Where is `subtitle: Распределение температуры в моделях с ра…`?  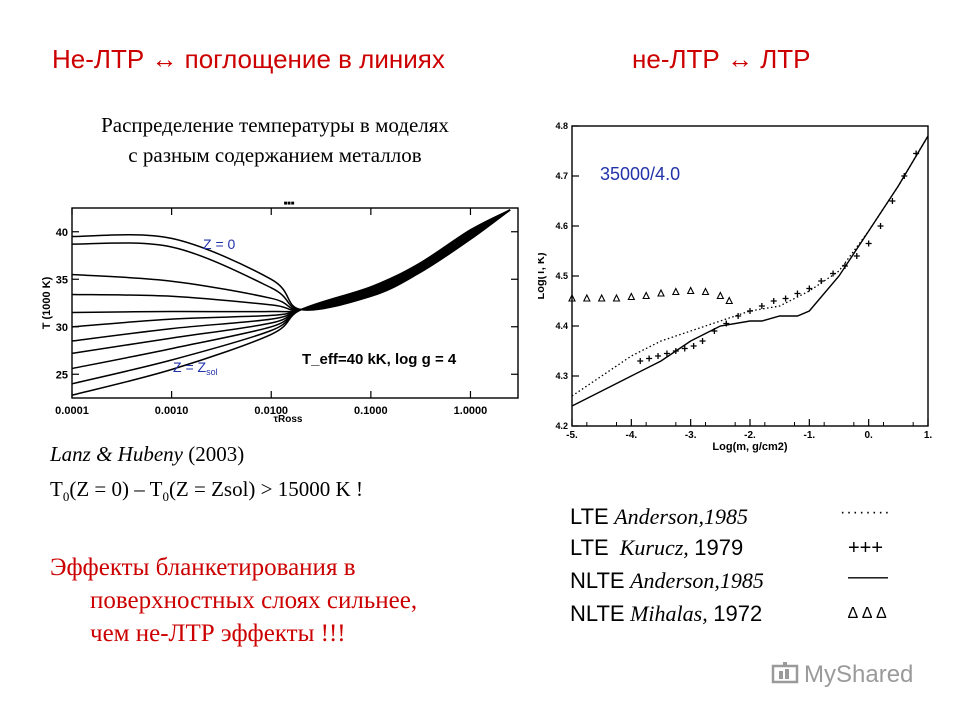
subtitle: Распределение температуры в моделях с ра… is located at coordinates (275, 140).